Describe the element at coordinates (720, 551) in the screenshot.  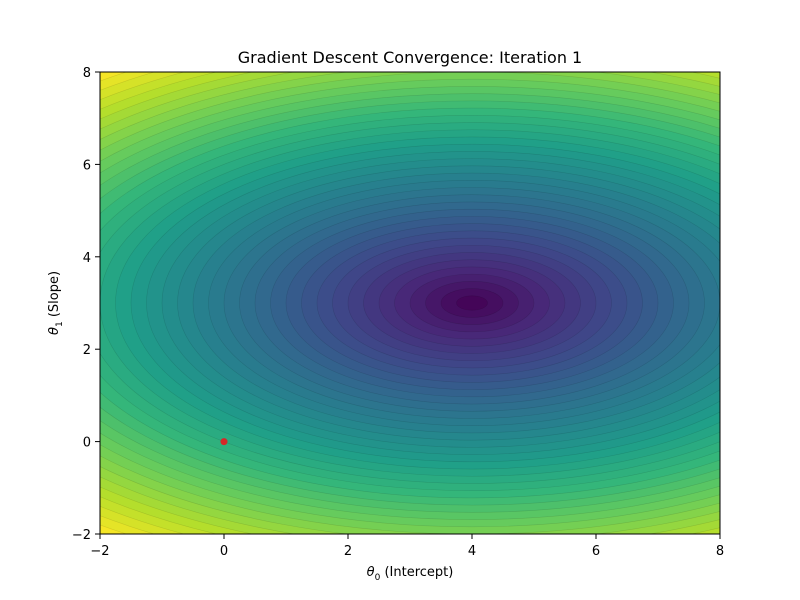
I see `x-tick-label: 8` at that location.